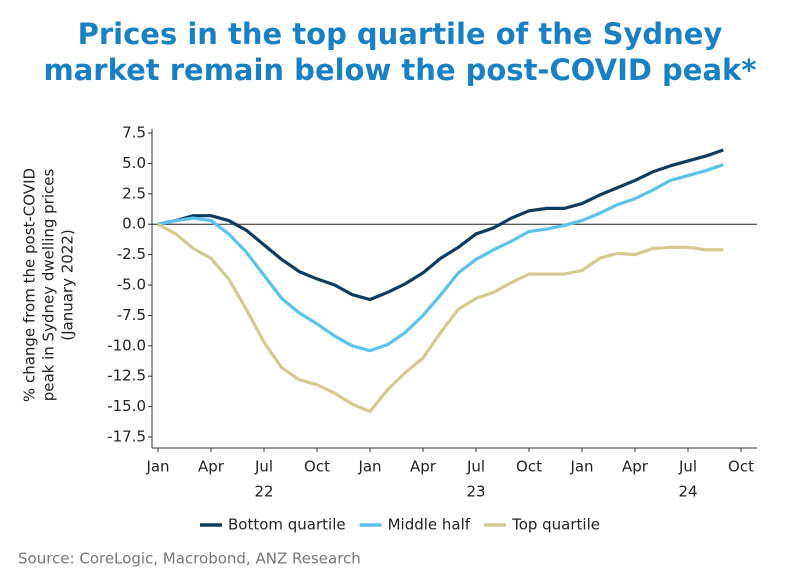 The width and height of the screenshot is (800, 580). What do you see at coordinates (126, 345) in the screenshot?
I see `y-tick-label: -10.0` at bounding box center [126, 345].